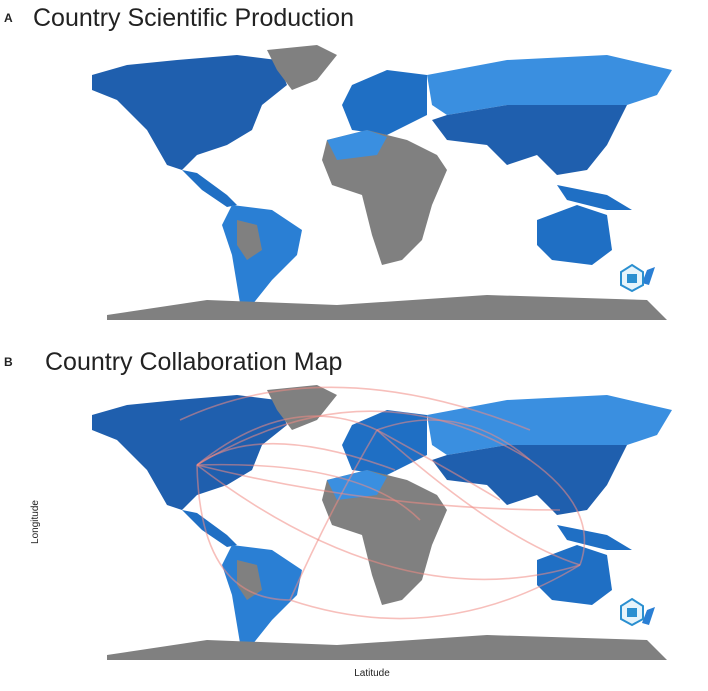  What do you see at coordinates (8, 362) in the screenshot?
I see `panel-label: B` at bounding box center [8, 362].